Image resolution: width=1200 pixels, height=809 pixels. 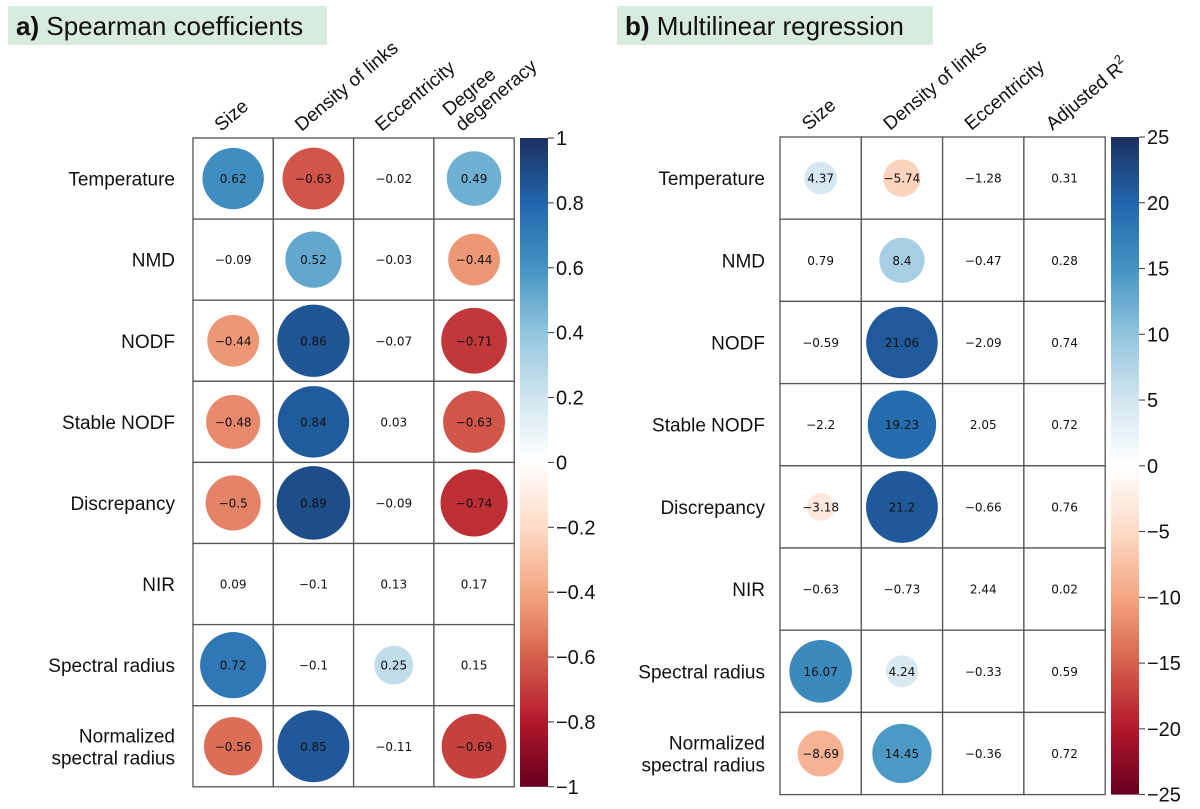 I want to click on cell-value: −0.69, so click(x=474, y=747).